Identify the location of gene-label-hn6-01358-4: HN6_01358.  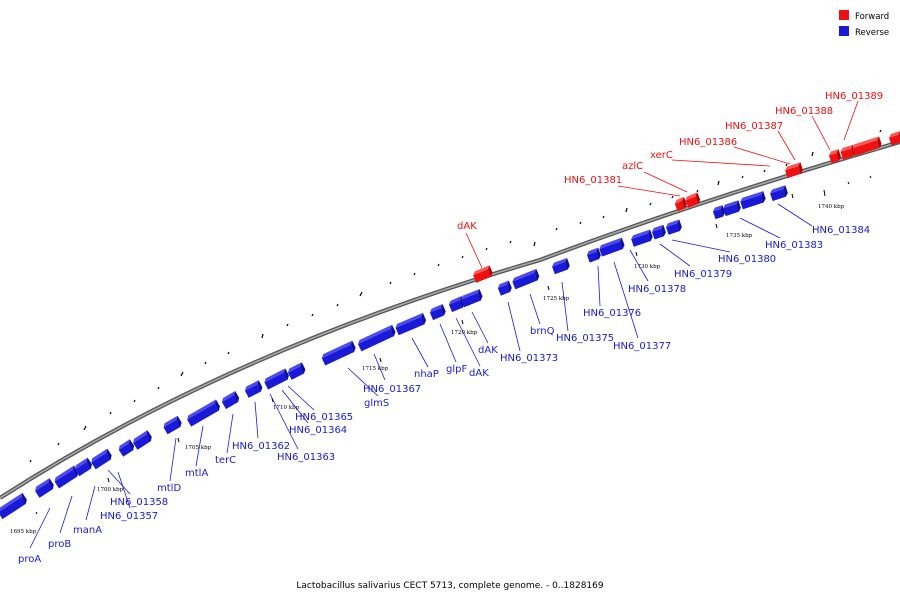
(139, 502).